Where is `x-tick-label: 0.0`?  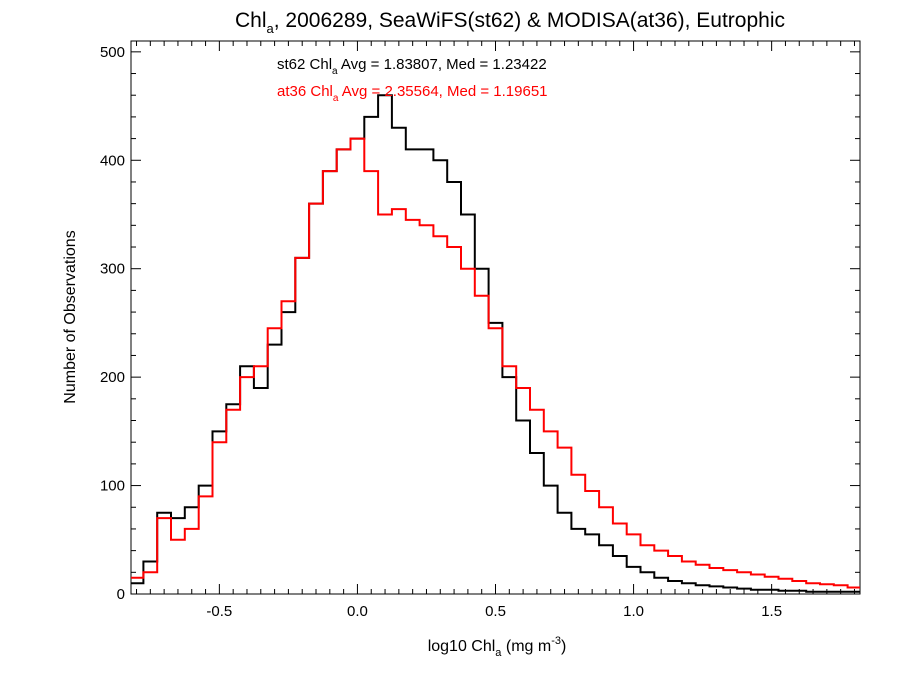 x-tick-label: 0.0 is located at coordinates (357, 611).